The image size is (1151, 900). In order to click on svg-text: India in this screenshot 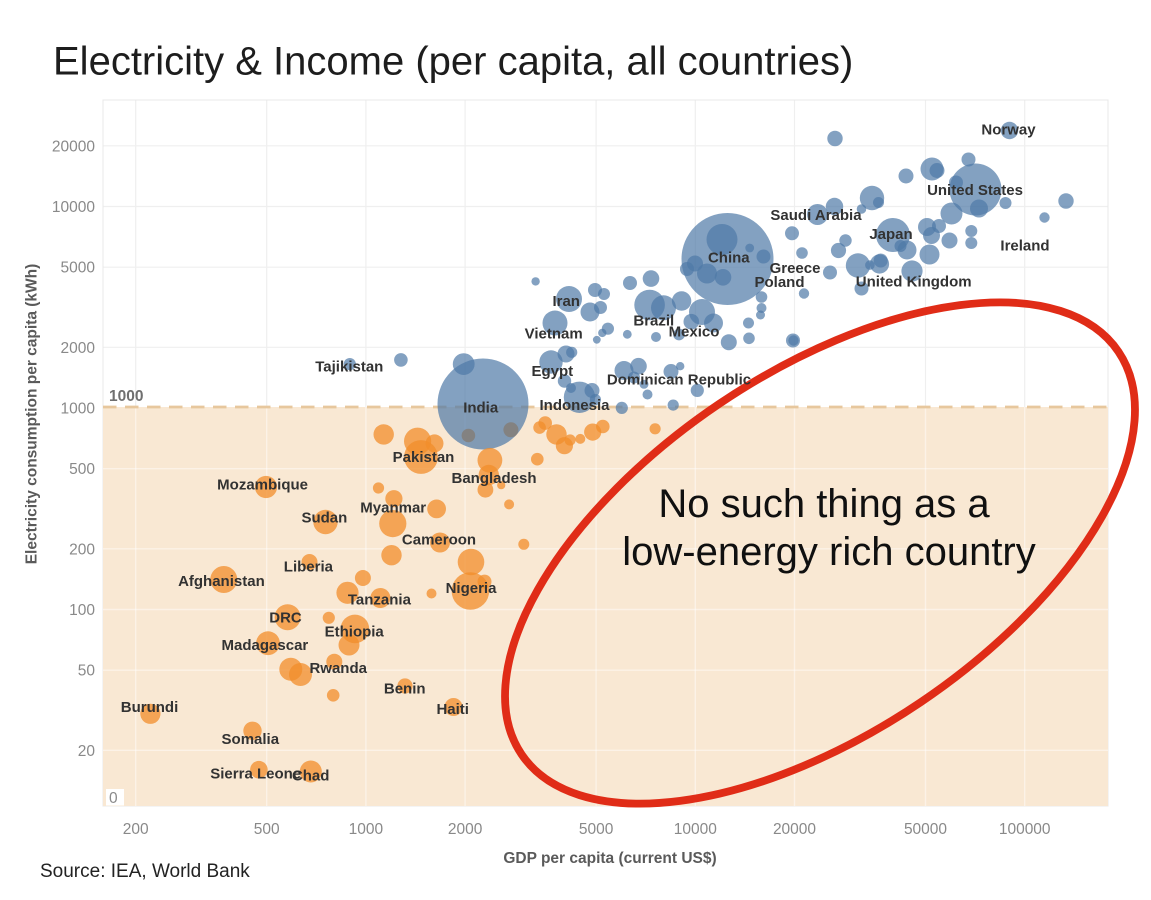, I will do `click(481, 407)`.